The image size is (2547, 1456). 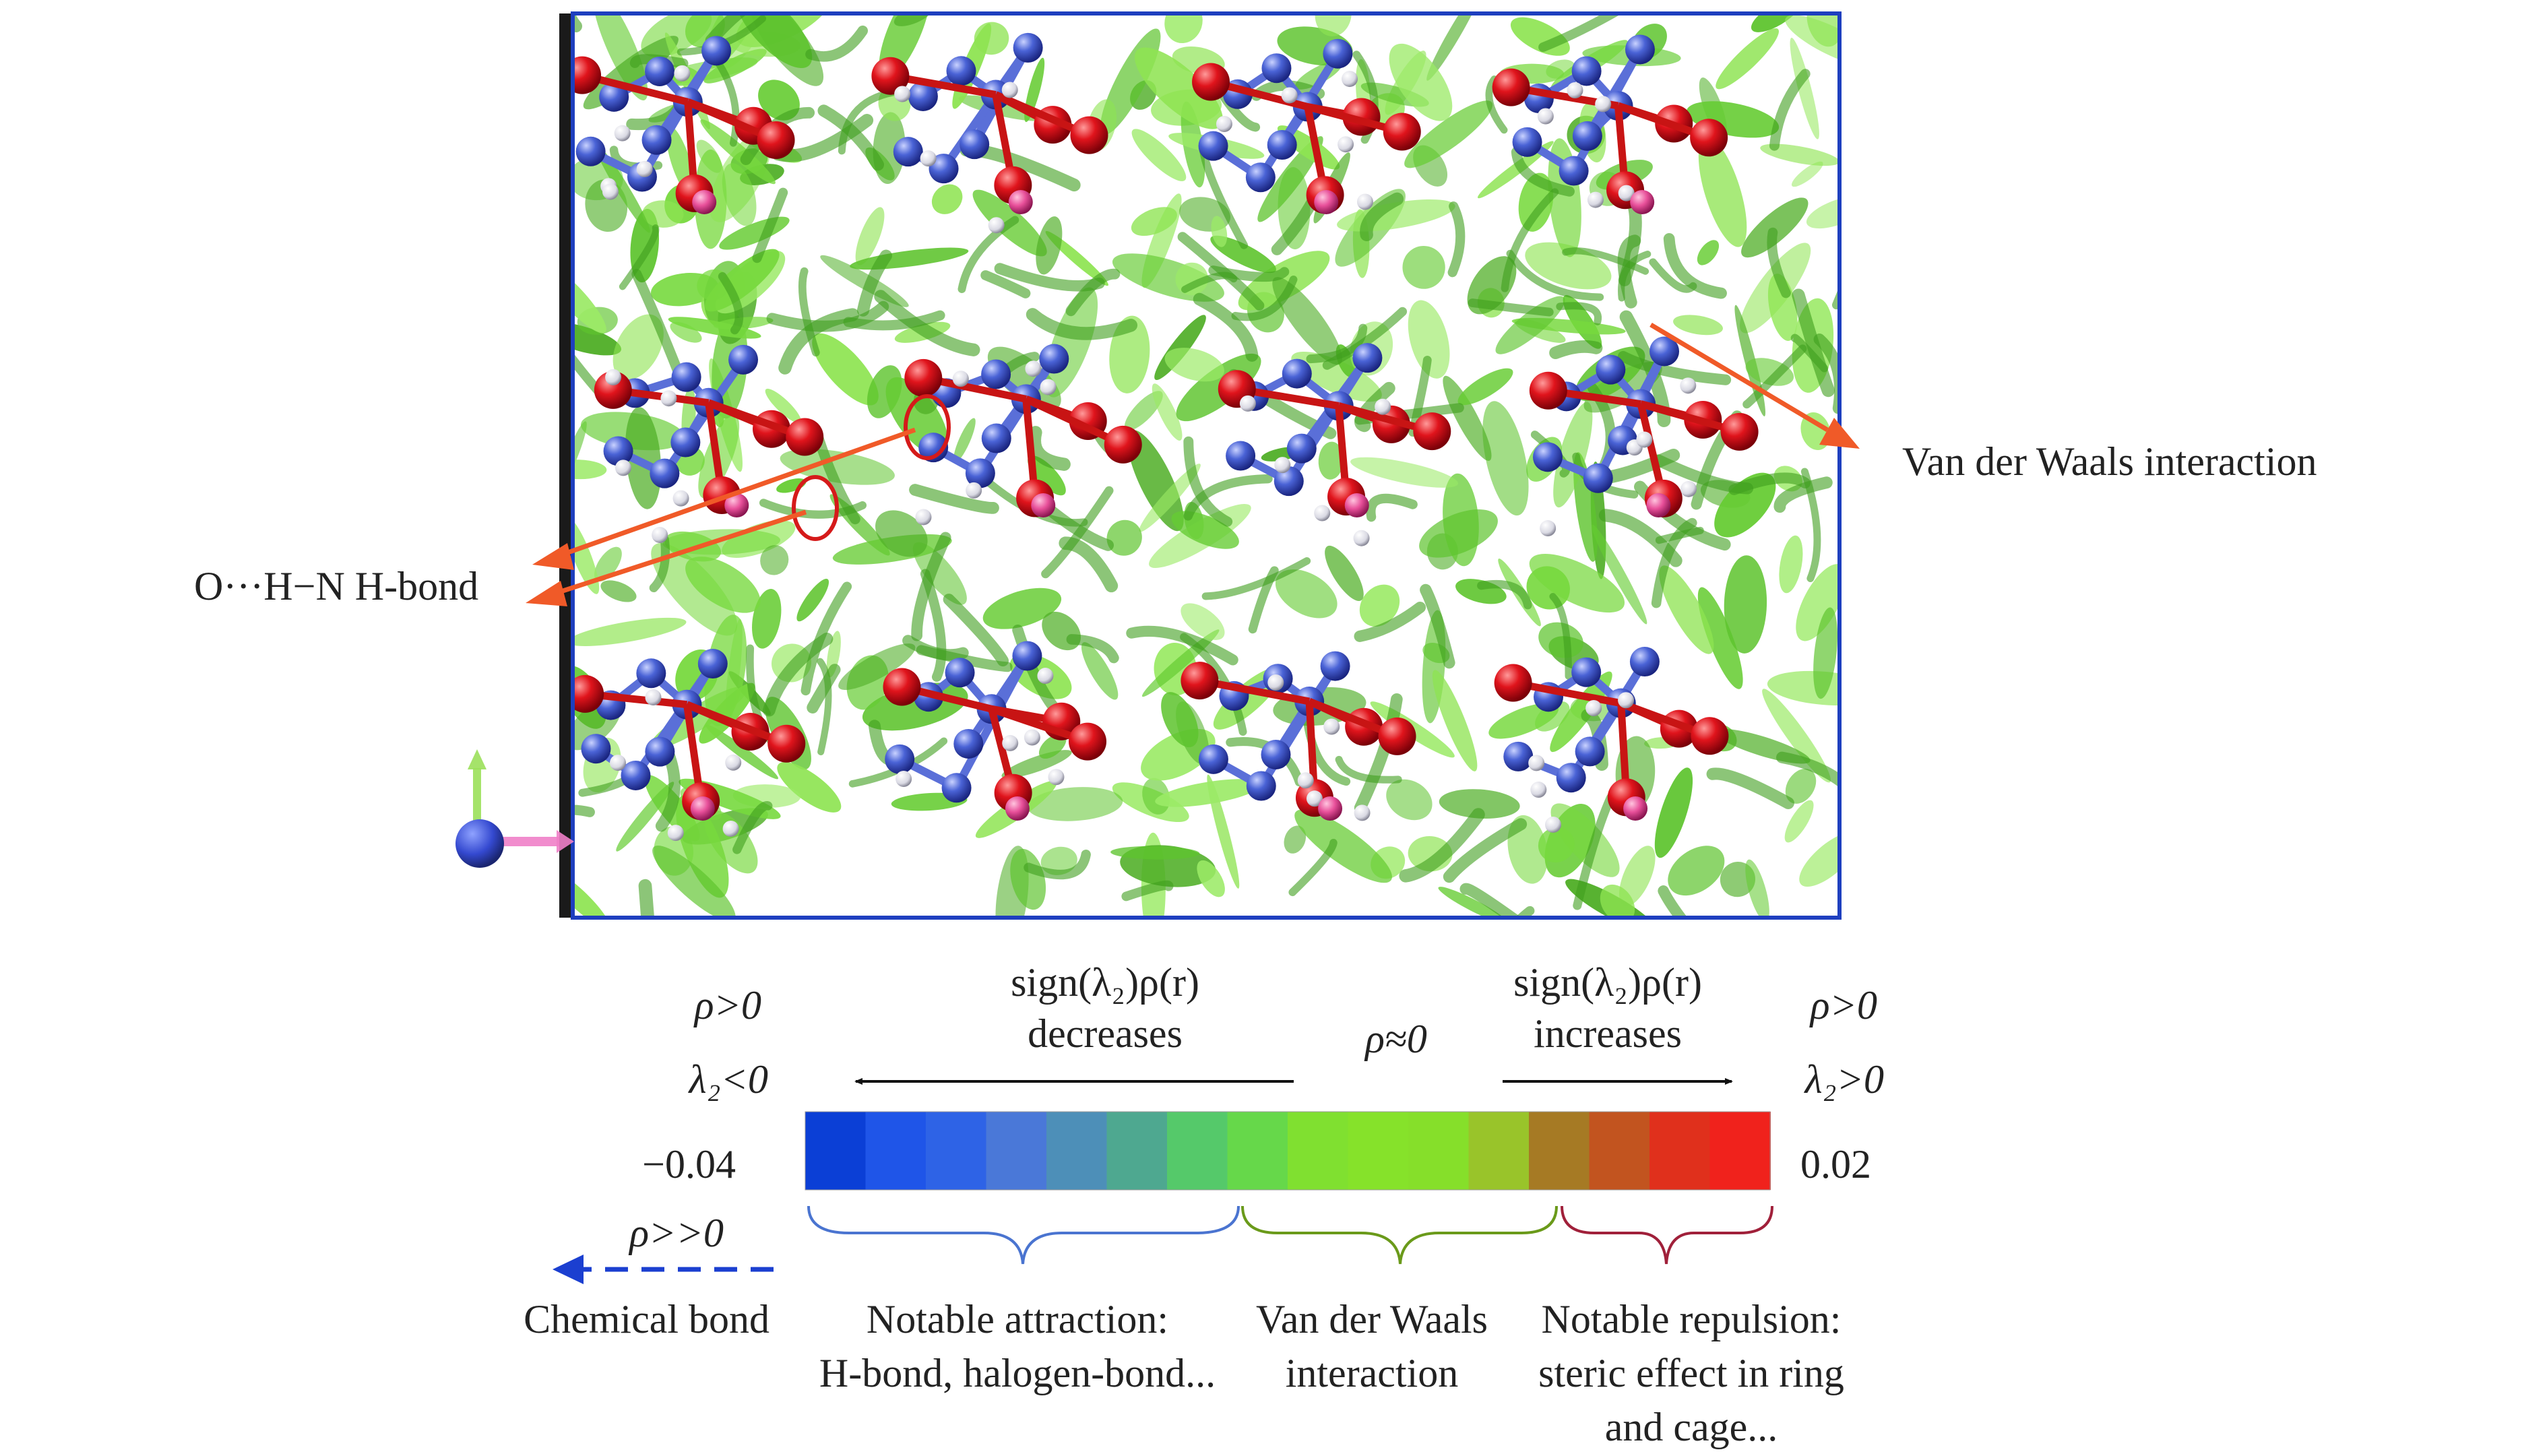 What do you see at coordinates (1105, 982) in the screenshot?
I see `decreases-line1: sign(λ₂)ρ(r)` at bounding box center [1105, 982].